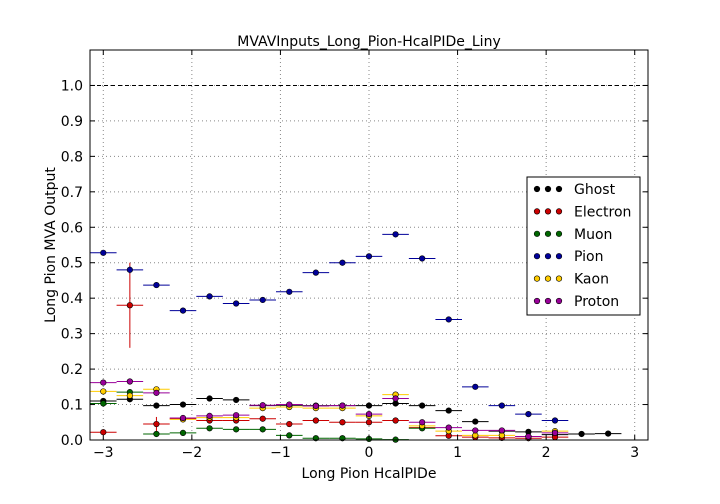  I want to click on legend-label: Ghost, so click(595, 190).